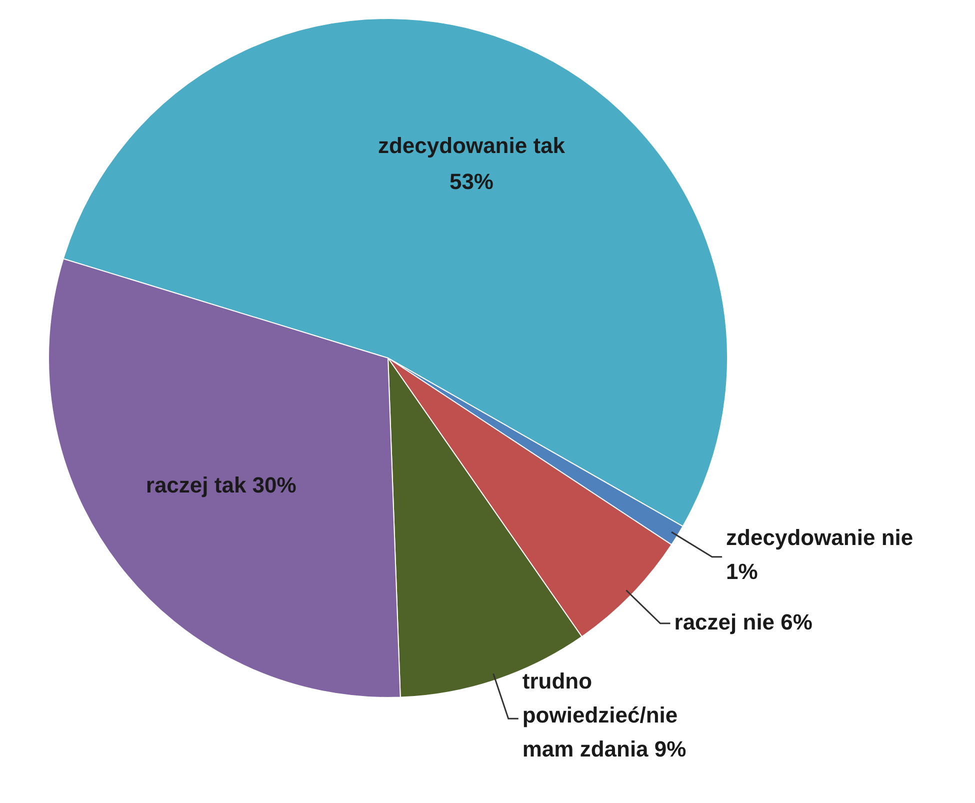  Describe the element at coordinates (471, 181) in the screenshot. I see `data-label: 53%` at that location.